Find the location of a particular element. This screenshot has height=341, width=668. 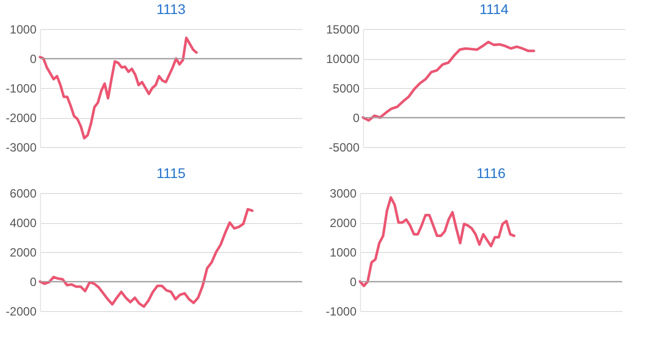

y-tick-label: -3000 is located at coordinates (21, 147).